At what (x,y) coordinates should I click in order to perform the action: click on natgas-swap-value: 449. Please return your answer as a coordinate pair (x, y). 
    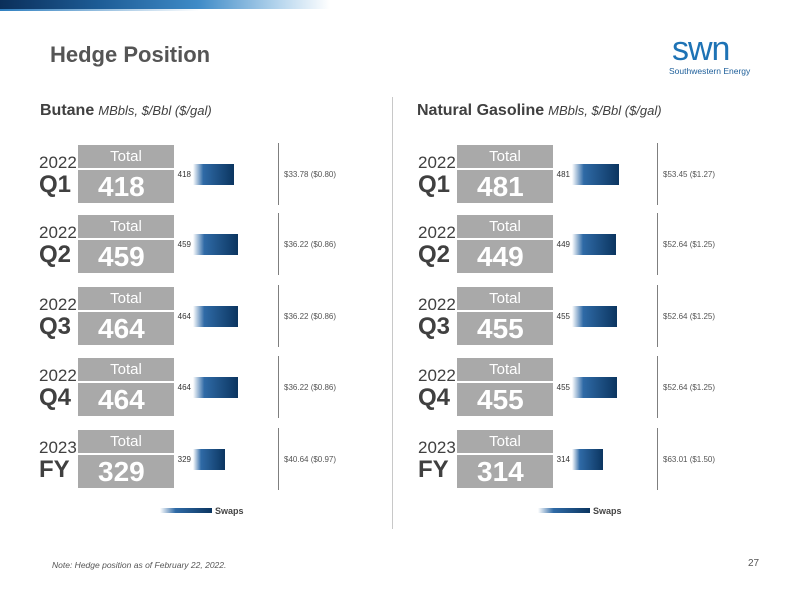
    Looking at the image, I should click on (563, 244).